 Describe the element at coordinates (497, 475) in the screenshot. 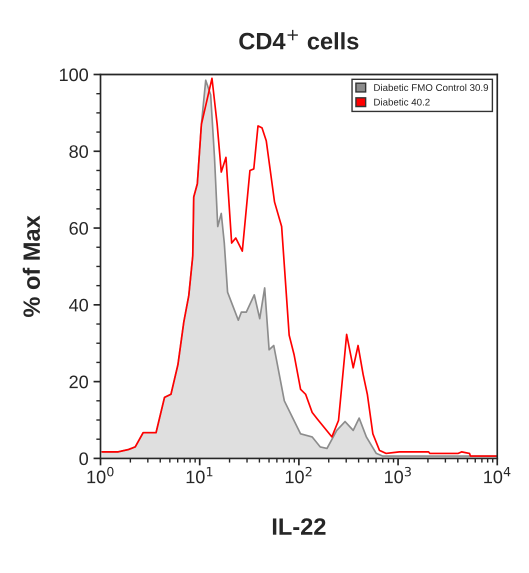

I see `x-tick-label: 10$^{4}$` at that location.